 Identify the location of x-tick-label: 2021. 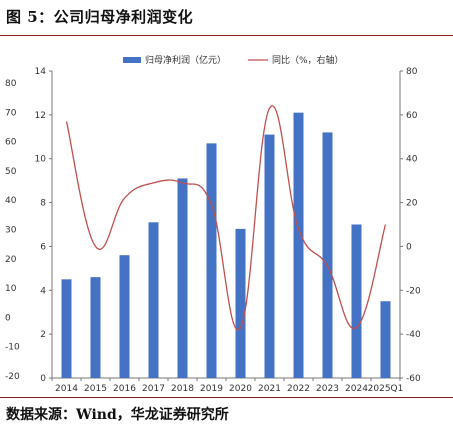
(269, 389).